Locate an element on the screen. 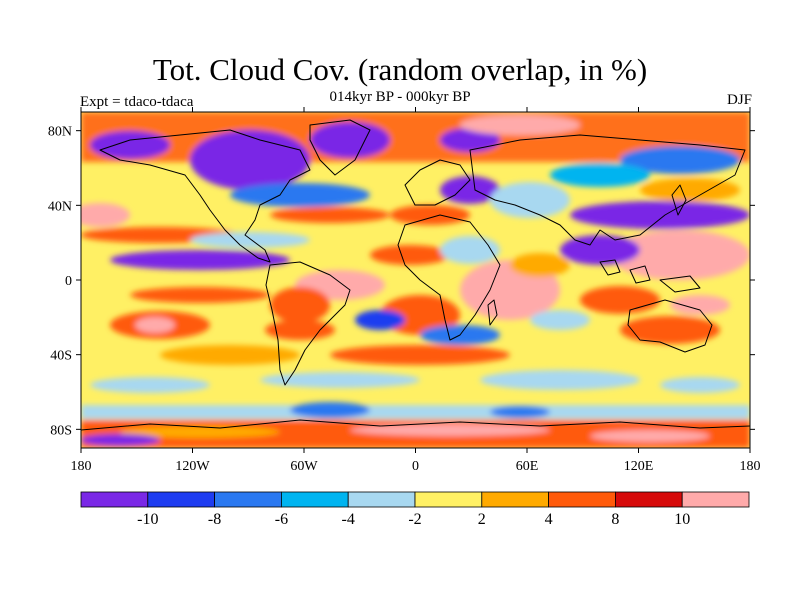 This screenshot has width=800, height=600. map-subtitle: 014kyr BP - 000kyr BP is located at coordinates (400, 97).